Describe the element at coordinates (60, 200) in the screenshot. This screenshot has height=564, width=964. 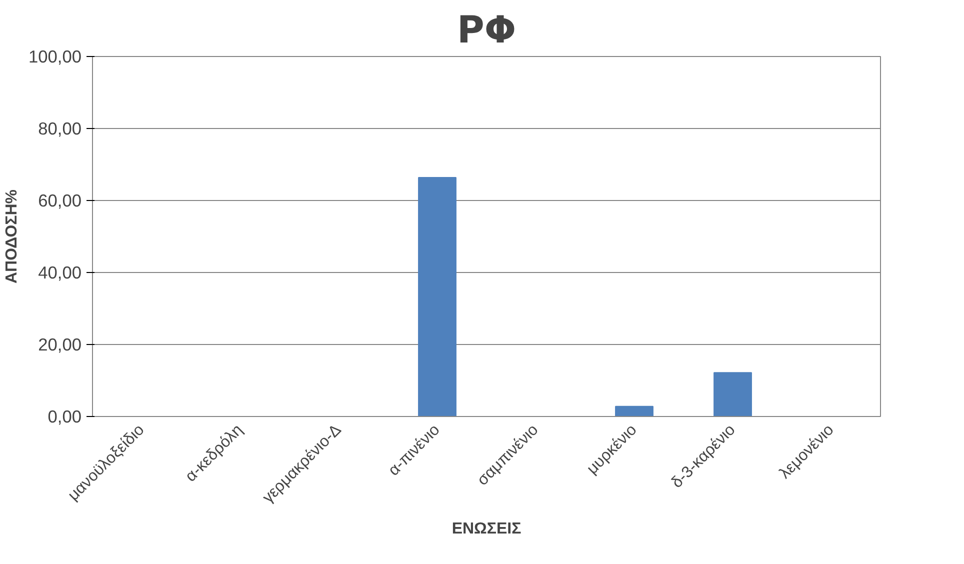
I see `y-tick-label: 60,00` at that location.